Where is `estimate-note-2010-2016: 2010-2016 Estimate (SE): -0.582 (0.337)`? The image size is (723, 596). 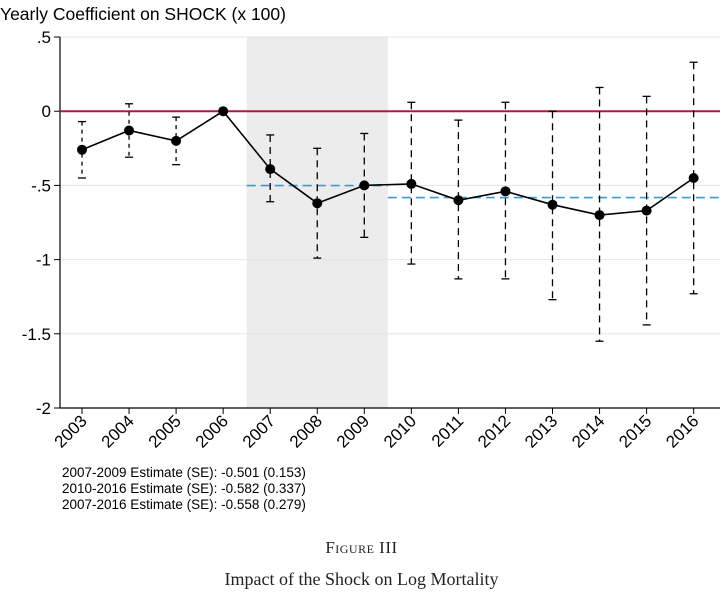
estimate-note-2010-2016: 2010-2016 Estimate (SE): -0.582 (0.337) is located at coordinates (184, 488).